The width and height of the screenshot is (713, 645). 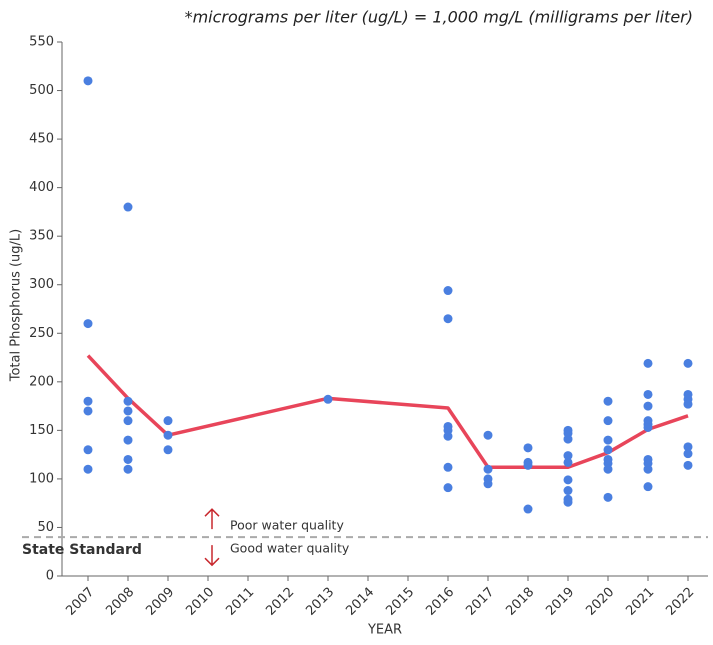 I want to click on y-tick-label: 150, so click(x=41, y=430).